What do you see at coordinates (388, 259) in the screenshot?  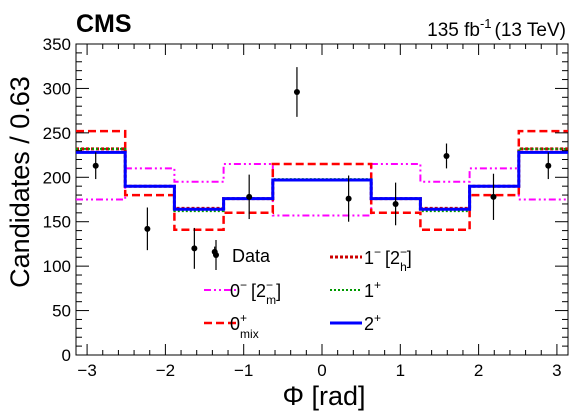 I see `legend-label-1h: 1− [2− h]` at bounding box center [388, 259].